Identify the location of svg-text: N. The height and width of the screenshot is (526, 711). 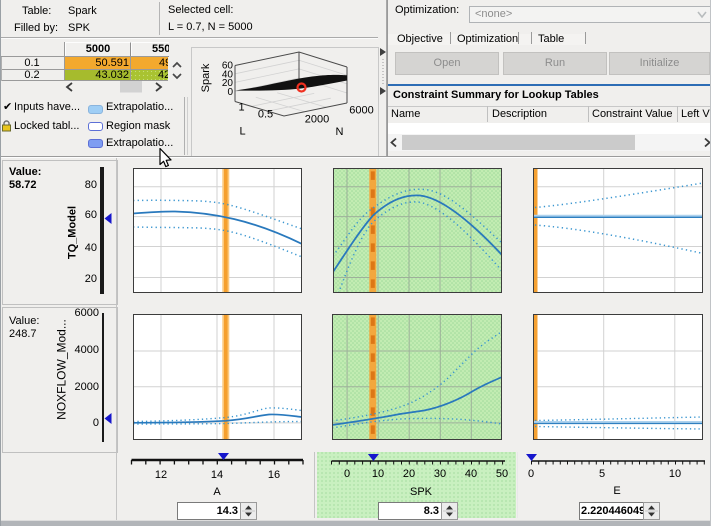
(340, 132).